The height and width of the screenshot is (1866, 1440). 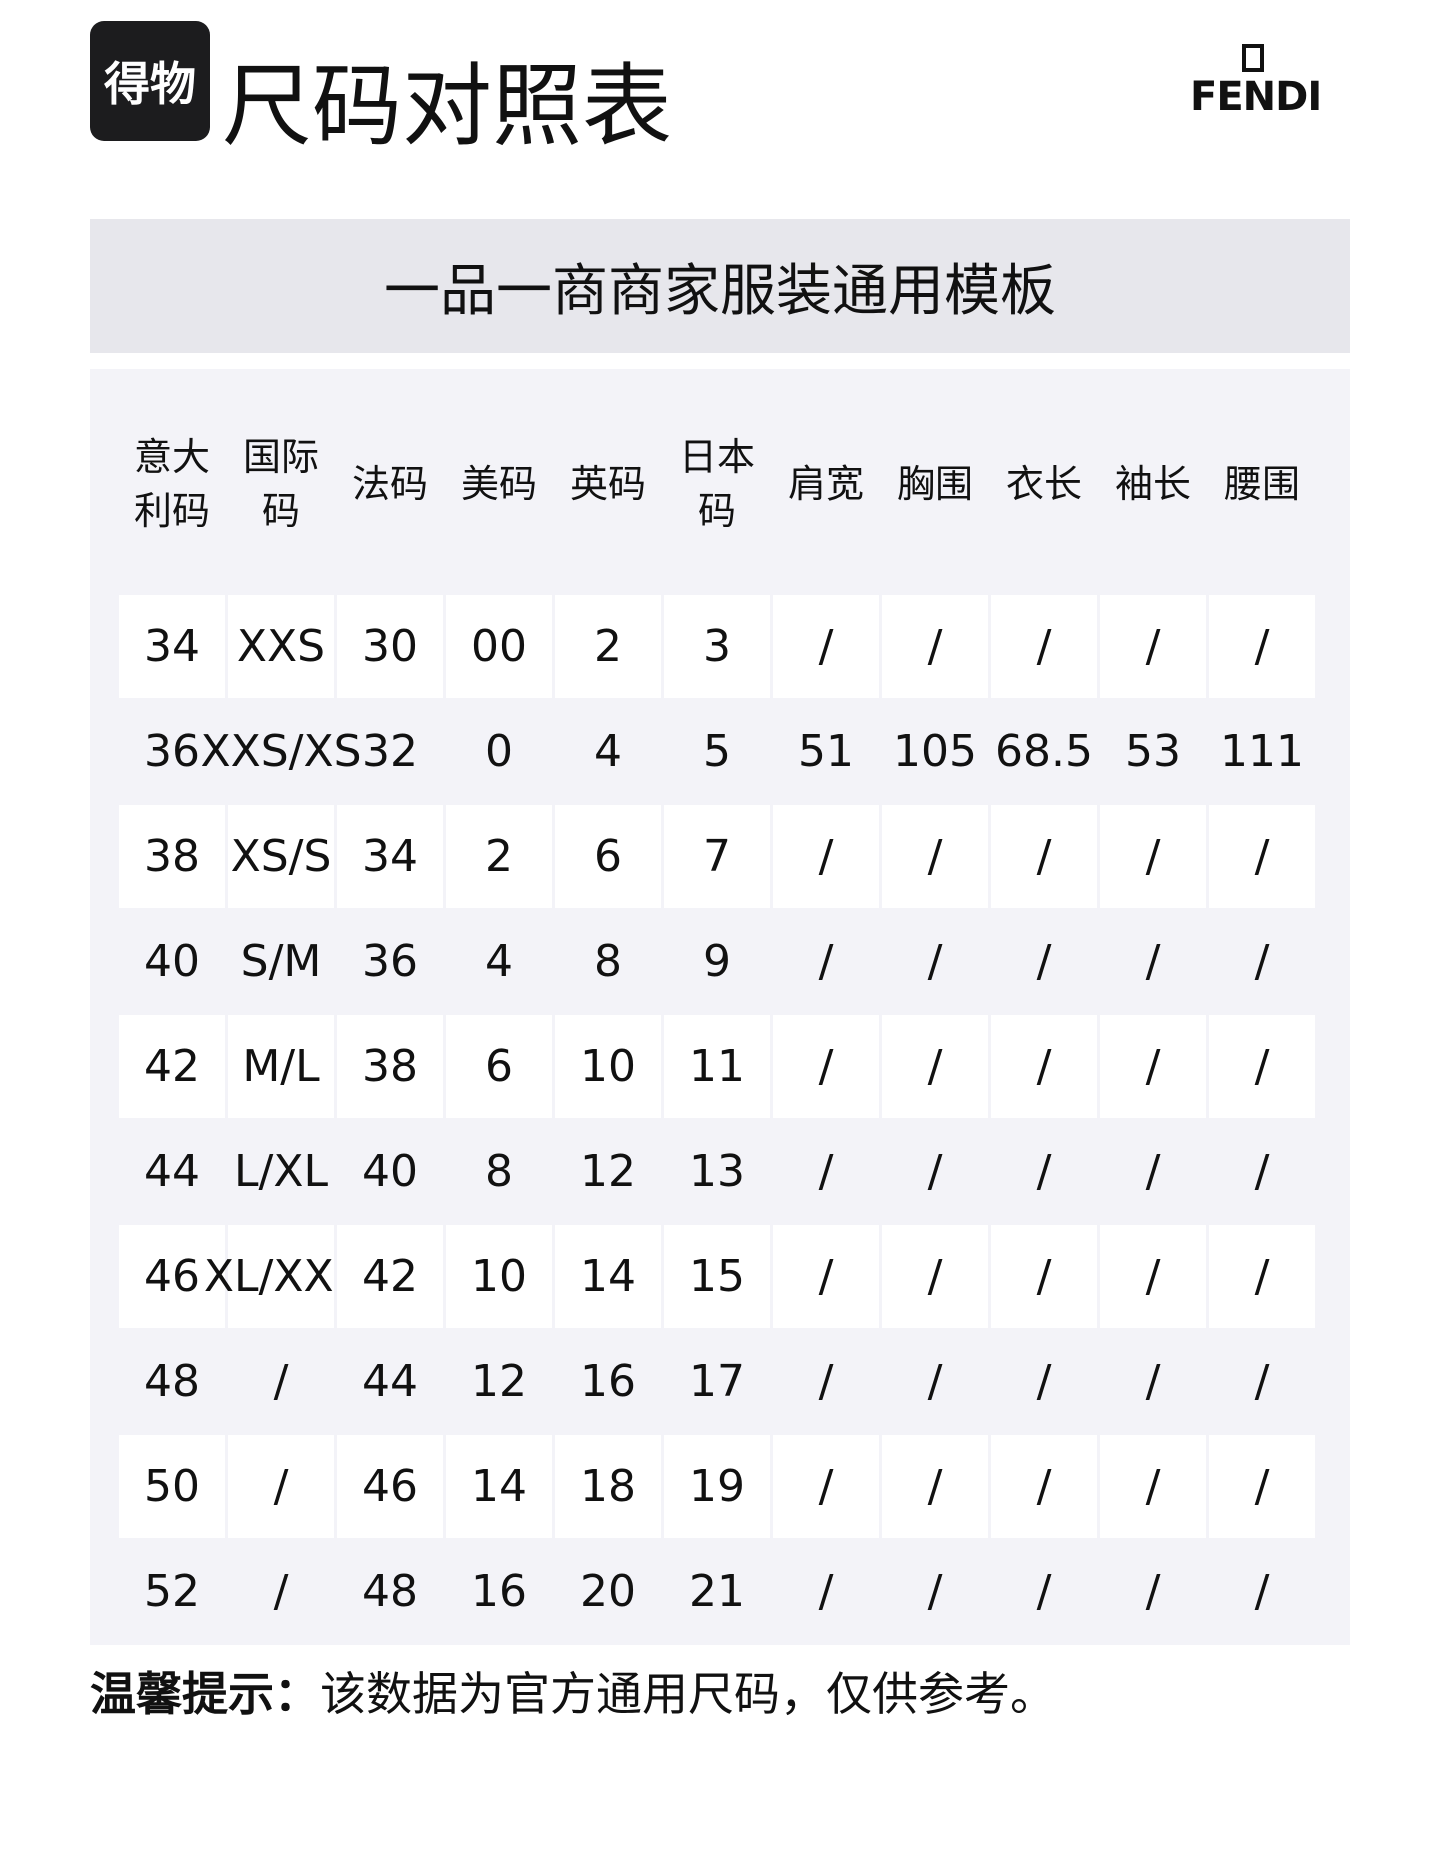 I want to click on table-cell: L/XL, so click(x=281, y=1171).